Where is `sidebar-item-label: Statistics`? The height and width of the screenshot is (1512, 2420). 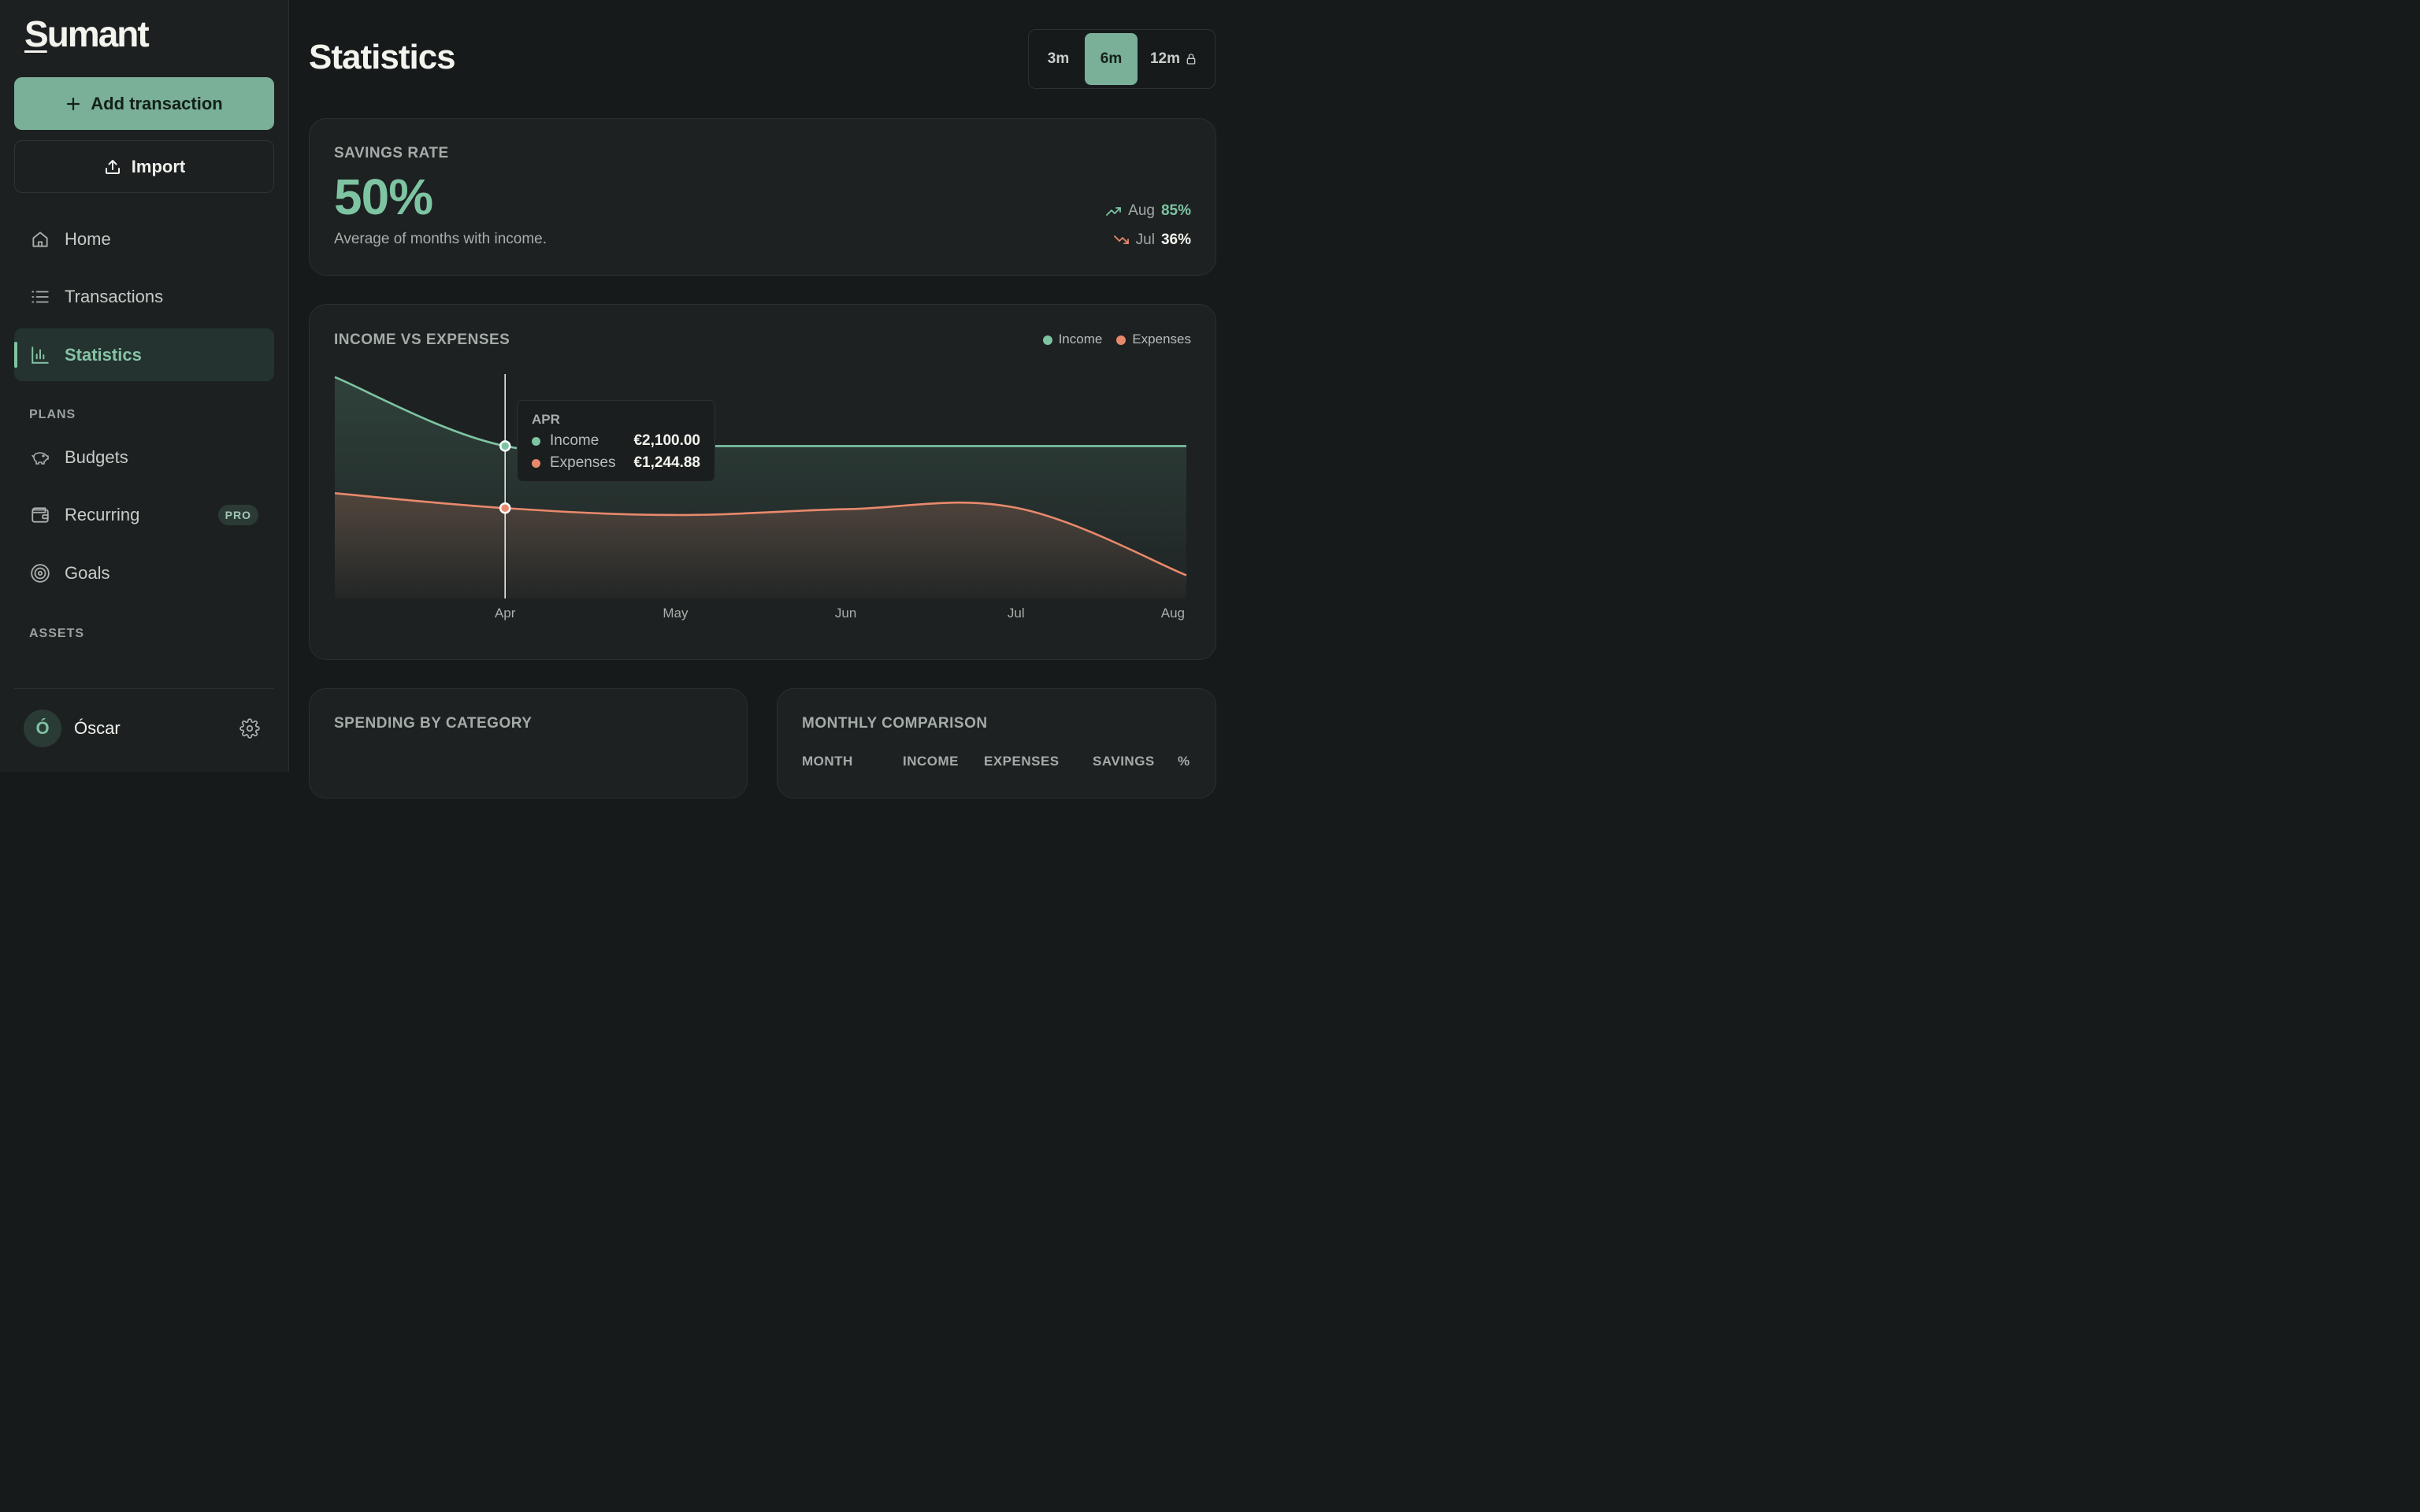 sidebar-item-label: Statistics is located at coordinates (103, 354).